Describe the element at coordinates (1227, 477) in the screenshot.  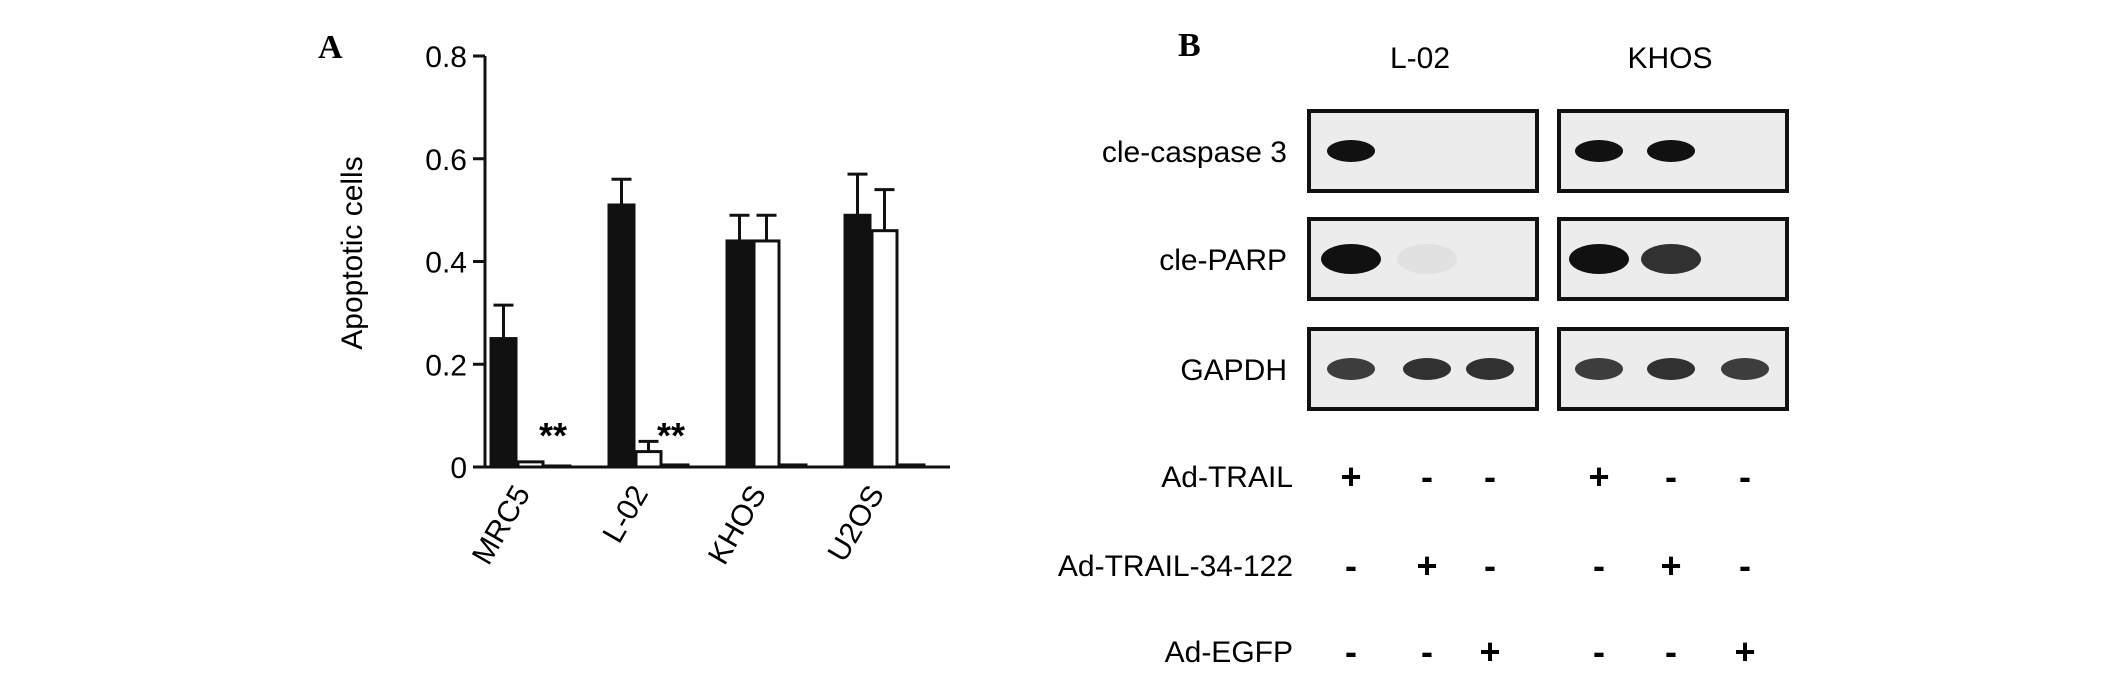
I see `treatment-label: Ad-TRAIL` at that location.